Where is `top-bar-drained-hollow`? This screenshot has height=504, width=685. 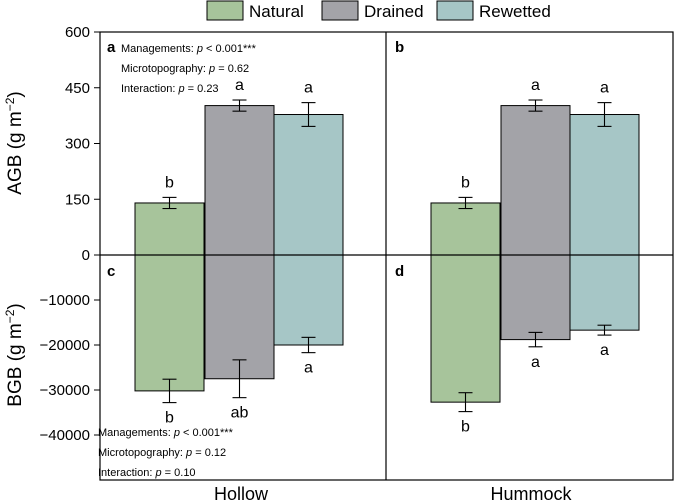
top-bar-drained-hollow is located at coordinates (239, 180).